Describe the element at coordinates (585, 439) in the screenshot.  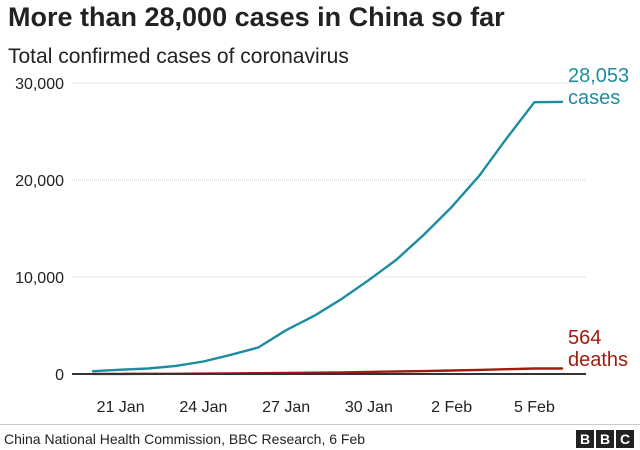
I see `logo-letter-b1: B` at that location.